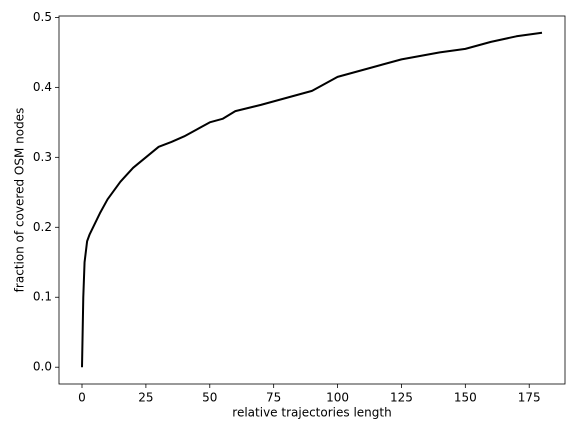 This screenshot has width=581, height=436. Describe the element at coordinates (82, 398) in the screenshot. I see `x-tick-label: 0` at that location.